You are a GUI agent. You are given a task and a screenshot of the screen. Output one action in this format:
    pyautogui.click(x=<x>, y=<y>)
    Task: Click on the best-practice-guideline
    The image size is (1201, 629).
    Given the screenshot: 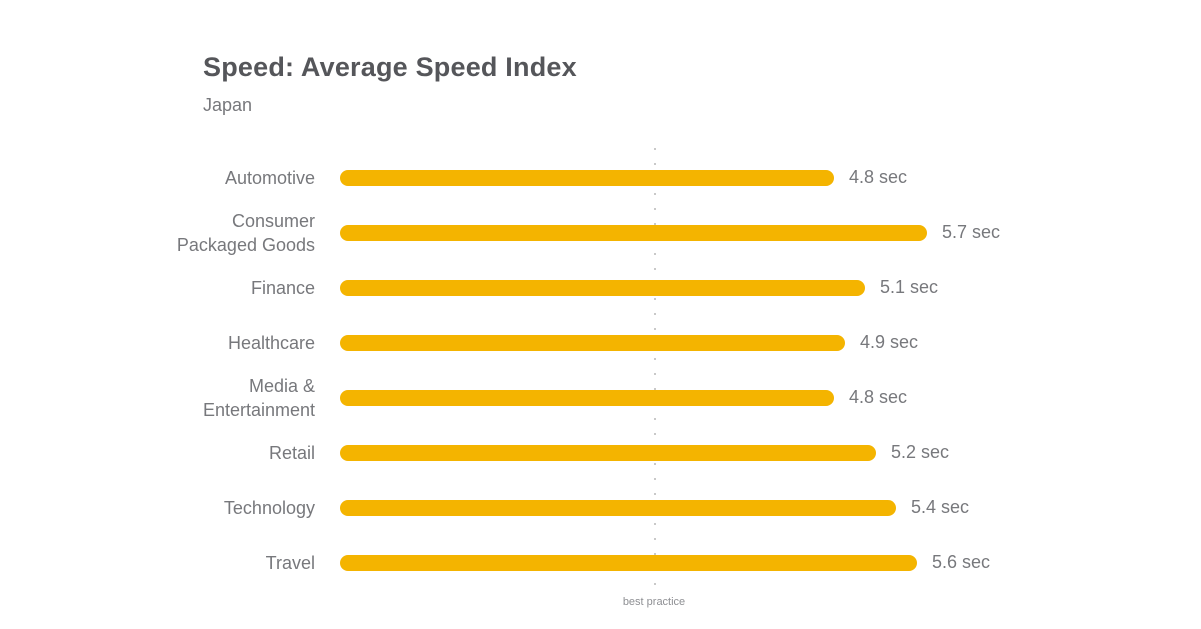 What is the action you would take?
    pyautogui.click(x=655, y=368)
    